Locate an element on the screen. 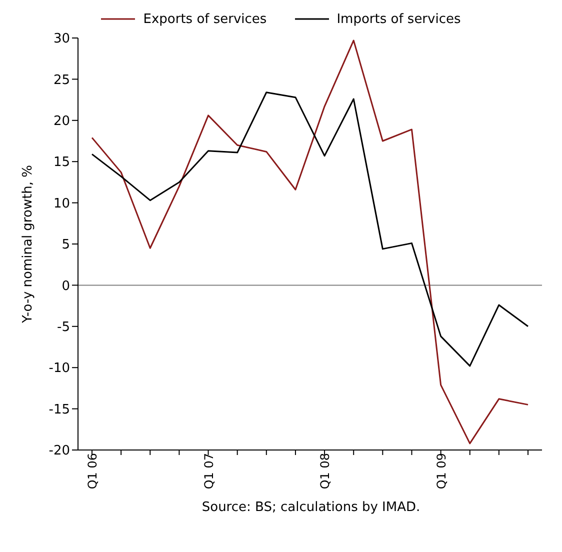 The height and width of the screenshot is (552, 562). y-tick-label: 10 is located at coordinates (61, 204).